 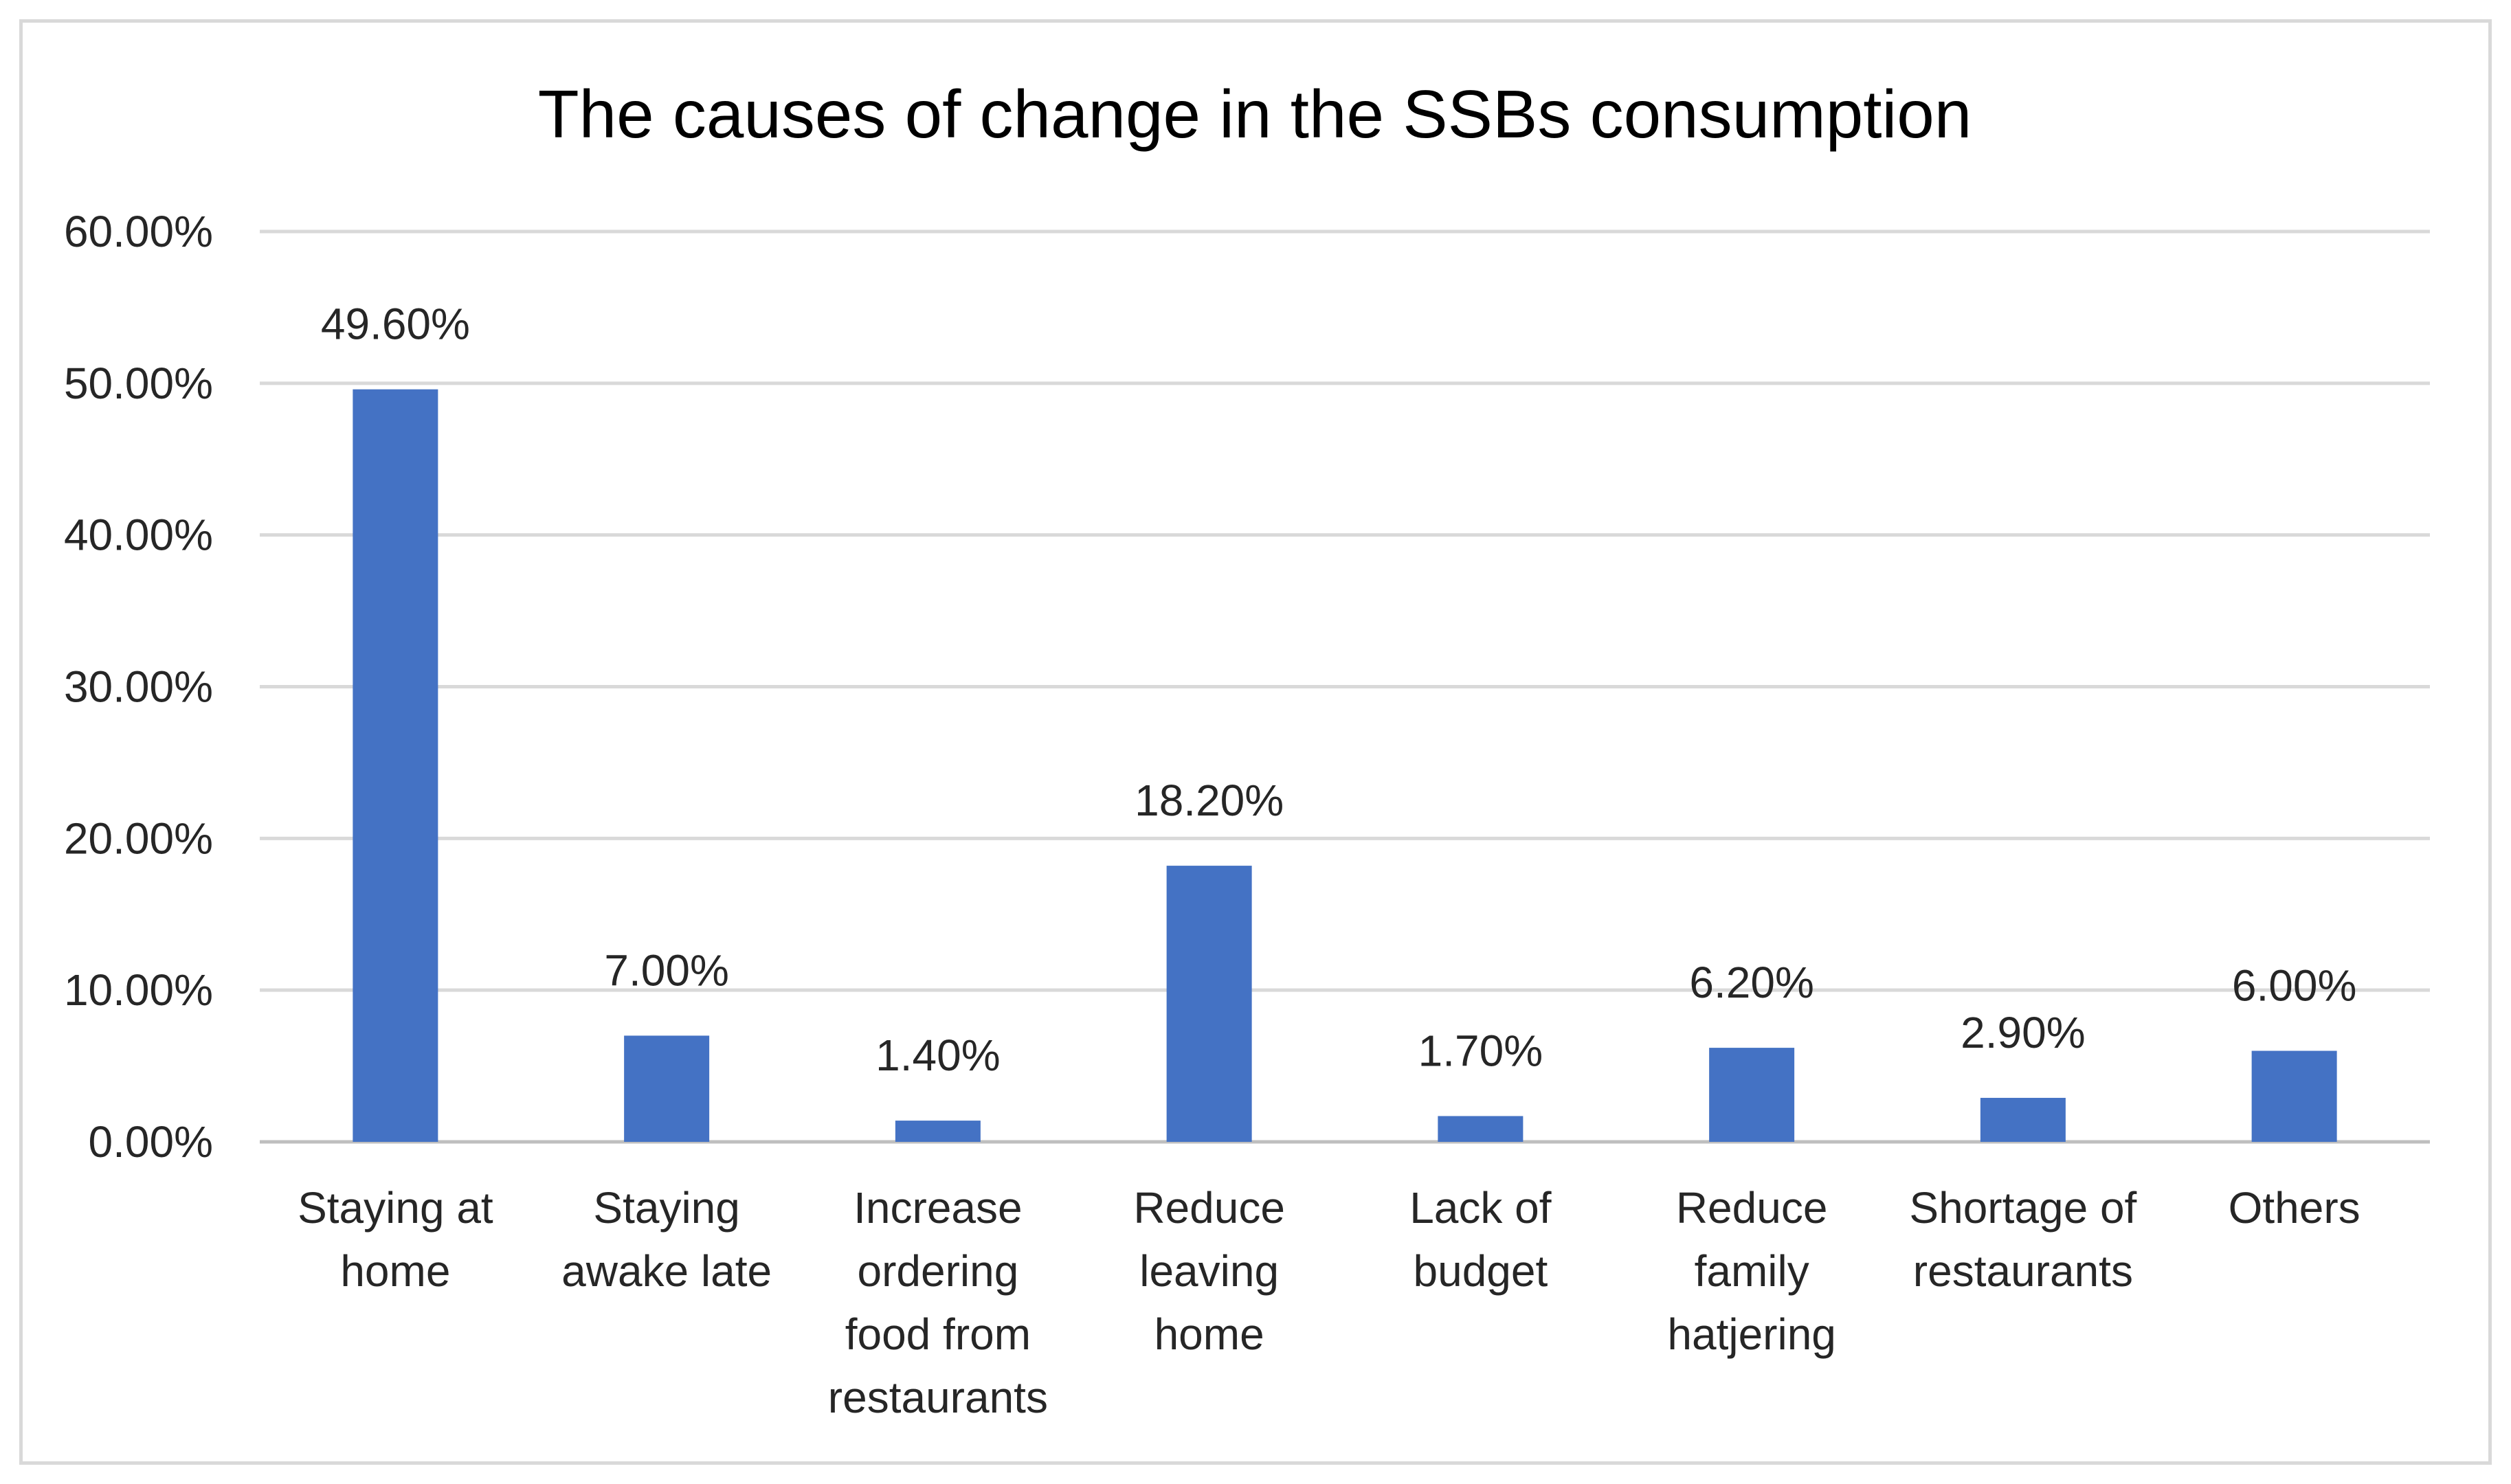 I want to click on category-label-line: hatjering, so click(x=1751, y=1334).